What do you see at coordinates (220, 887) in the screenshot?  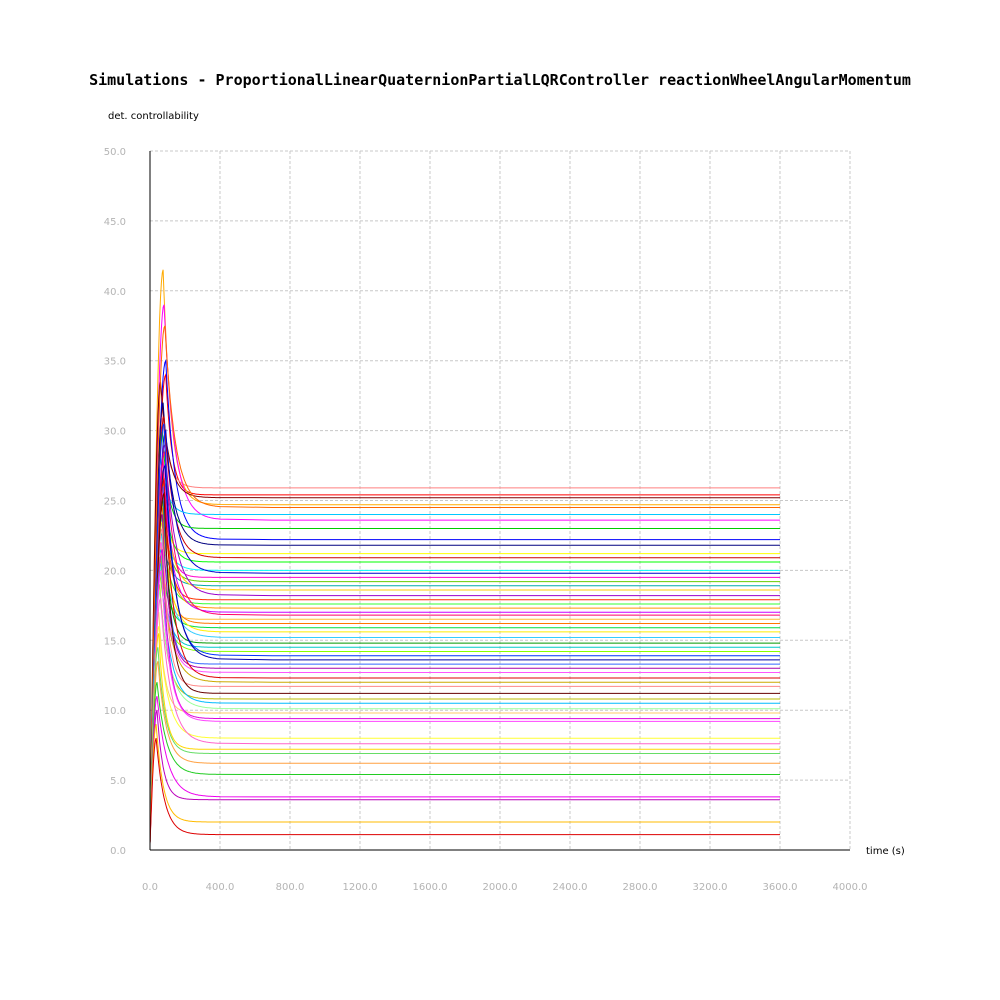 I see `x-tick-label: 400.0` at bounding box center [220, 887].